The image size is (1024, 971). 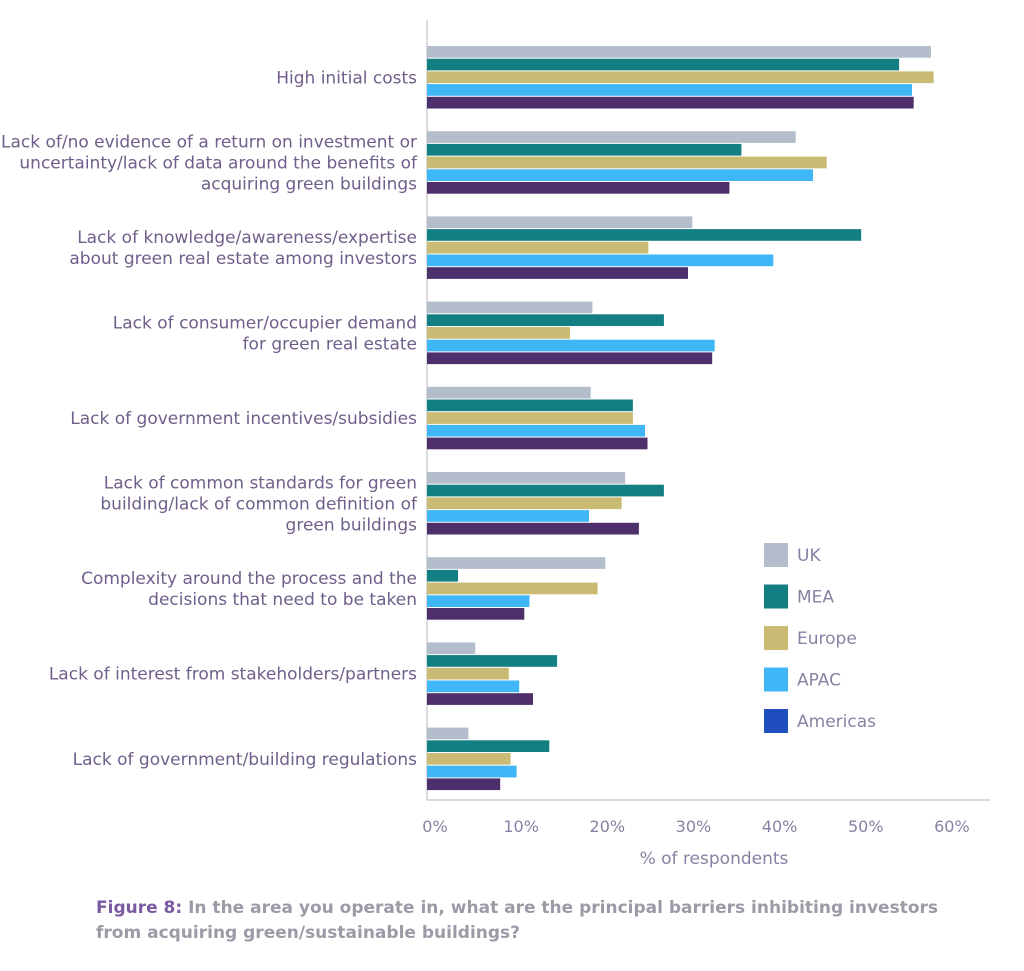 I want to click on x-tick-label: 40%, so click(x=780, y=826).